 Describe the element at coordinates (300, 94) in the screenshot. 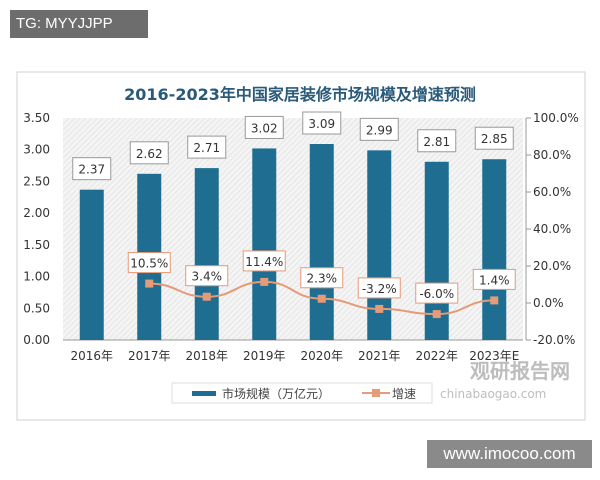

I see `chart-title: 2016-2023年中国家居装修市场规模及增速预测` at that location.